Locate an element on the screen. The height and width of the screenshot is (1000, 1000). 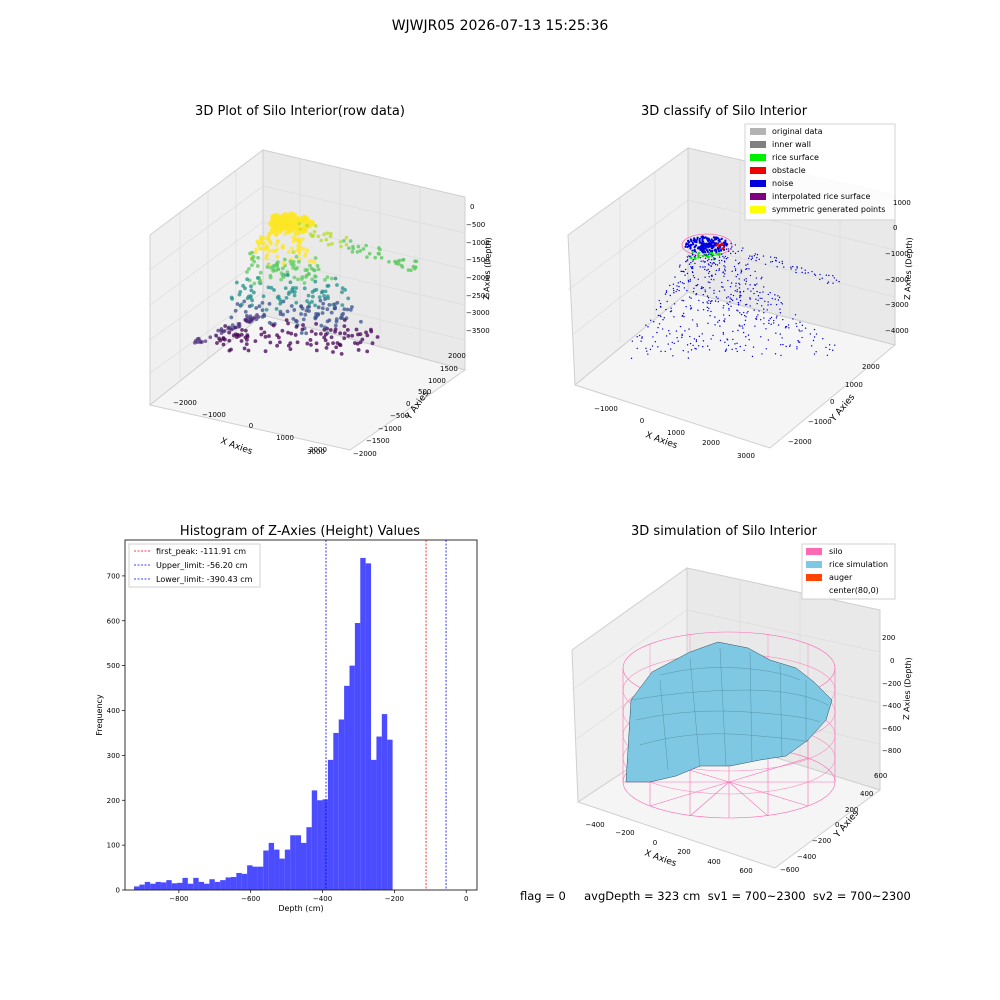
y-tick-label: 600 is located at coordinates (113, 621).